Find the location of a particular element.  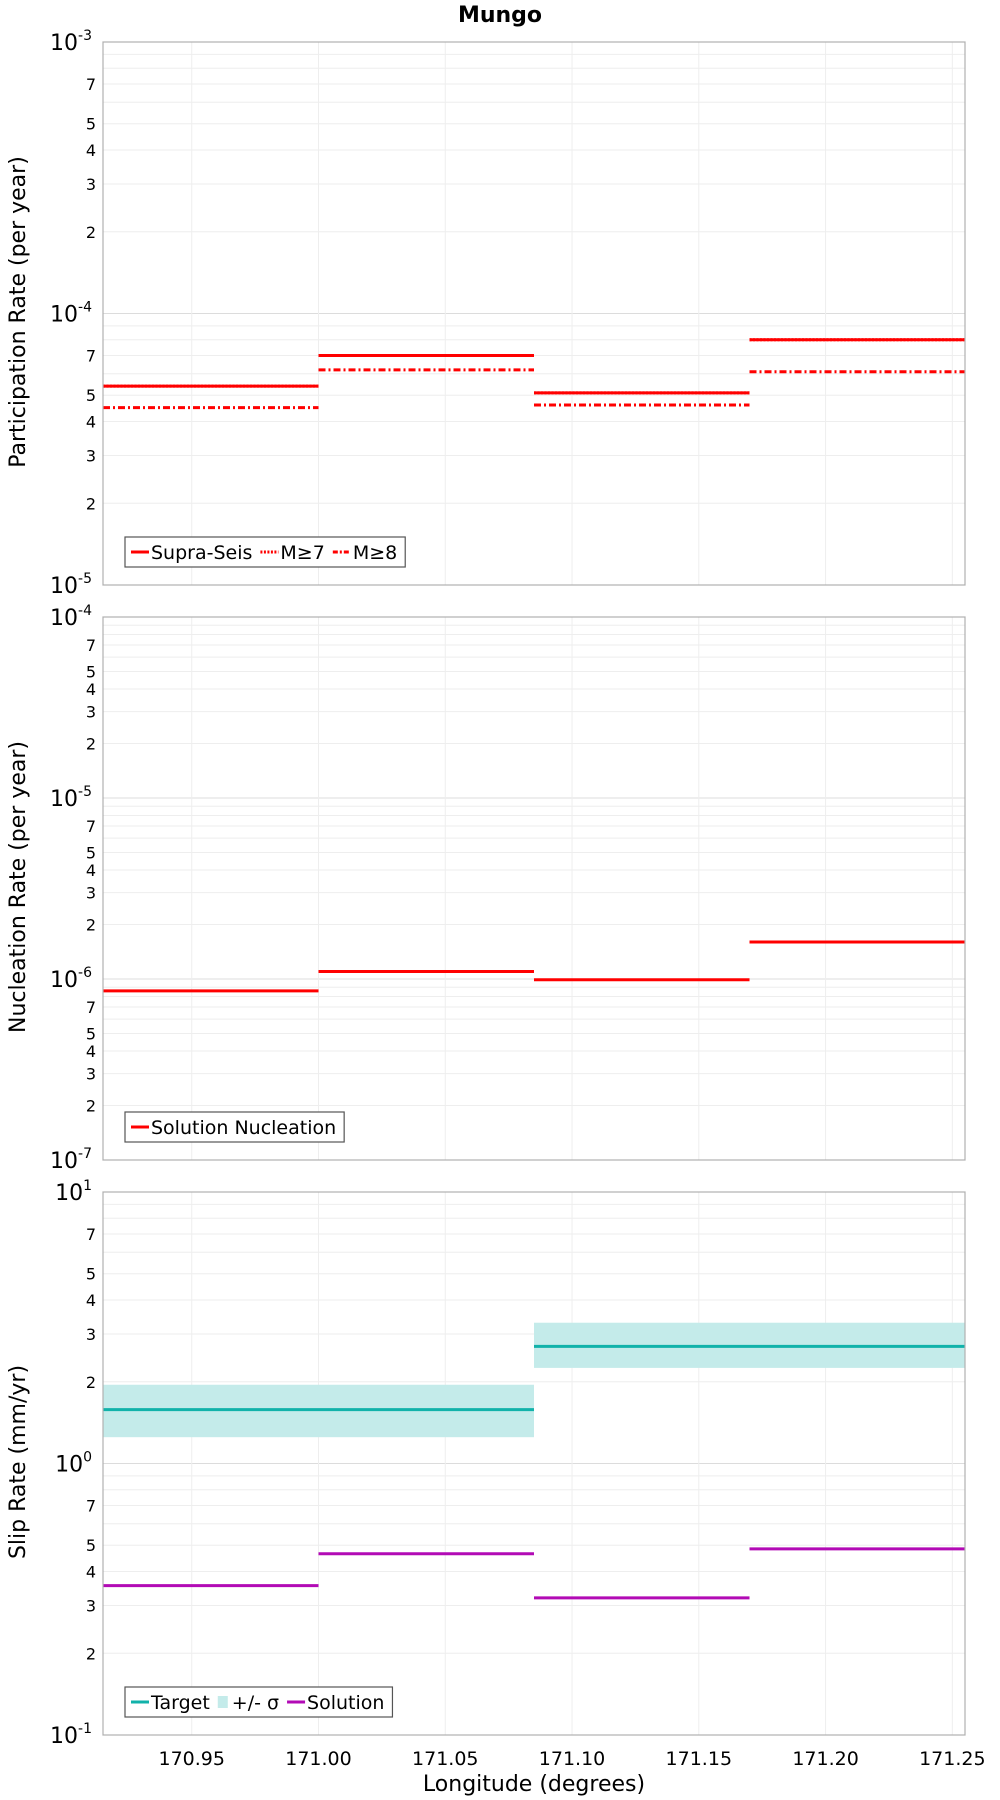

y-axis-label-slip-rate: Slip Rate (mm/yr) is located at coordinates (18, 1462).